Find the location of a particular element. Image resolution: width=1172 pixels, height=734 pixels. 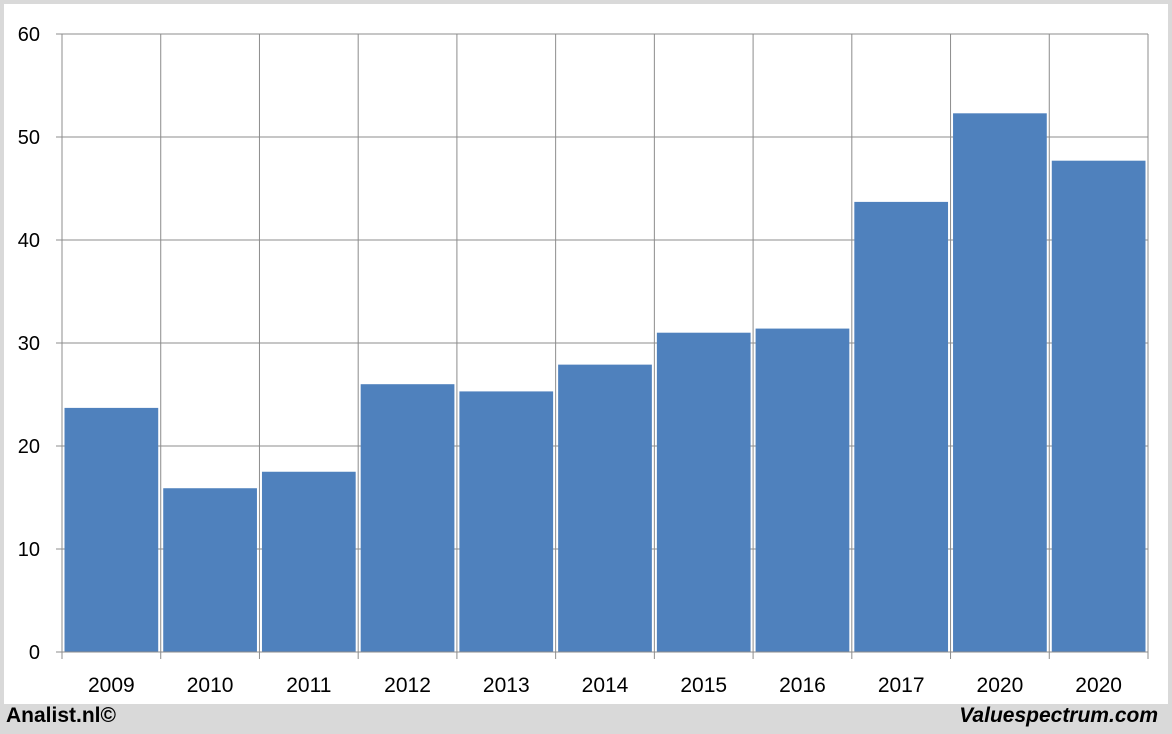

x-tick-label: 2015 is located at coordinates (703, 685).